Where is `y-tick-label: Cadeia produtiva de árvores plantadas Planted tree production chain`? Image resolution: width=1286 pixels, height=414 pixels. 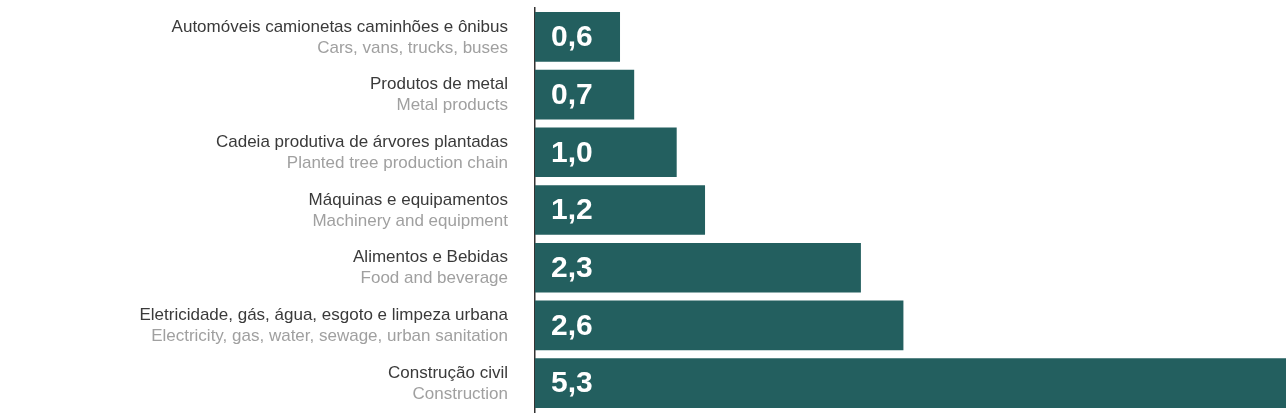 y-tick-label: Cadeia produtiva de árvores plantadas Planted tree production chain is located at coordinates (361, 151).